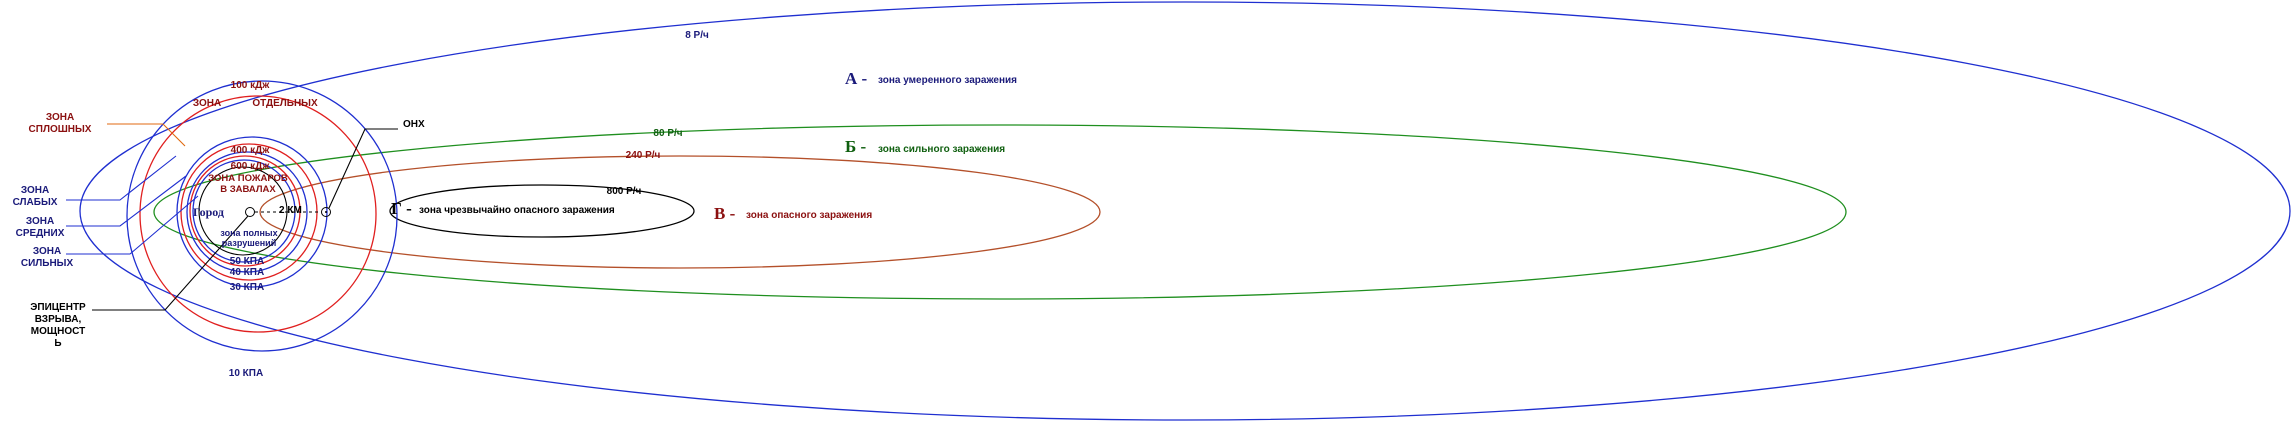 Image resolution: width=2295 pixels, height=421 pixels. What do you see at coordinates (414, 124) in the screenshot?
I see `onkh-label: ОНХ` at bounding box center [414, 124].